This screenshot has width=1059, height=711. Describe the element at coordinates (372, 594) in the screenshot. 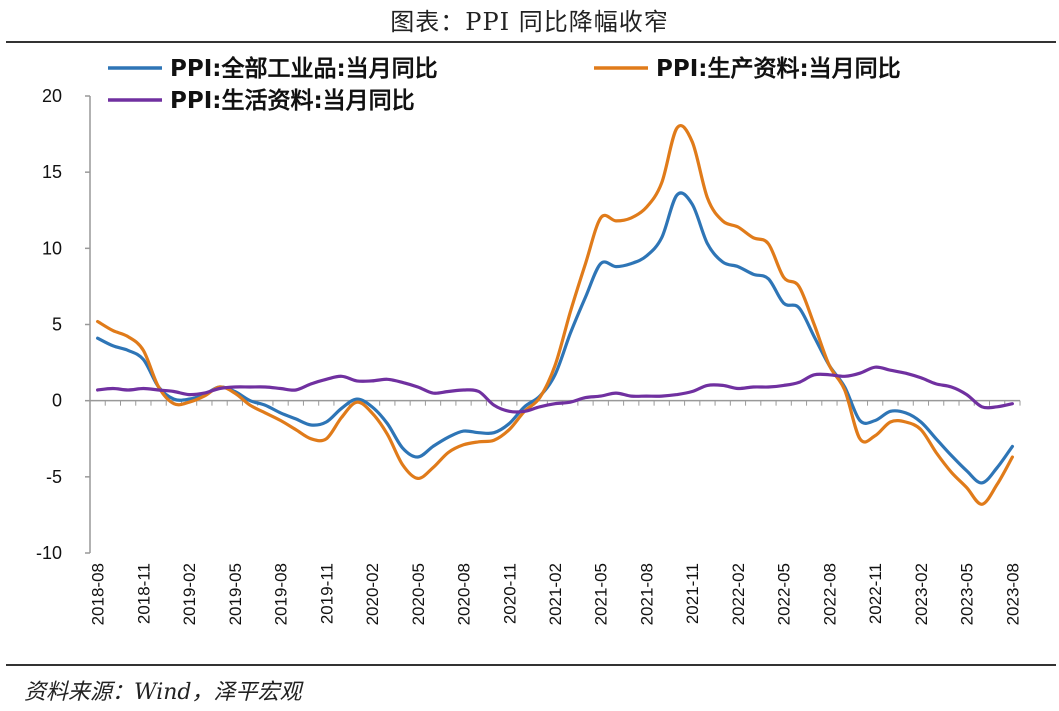

I see `x-tick-label: 2020-02` at that location.